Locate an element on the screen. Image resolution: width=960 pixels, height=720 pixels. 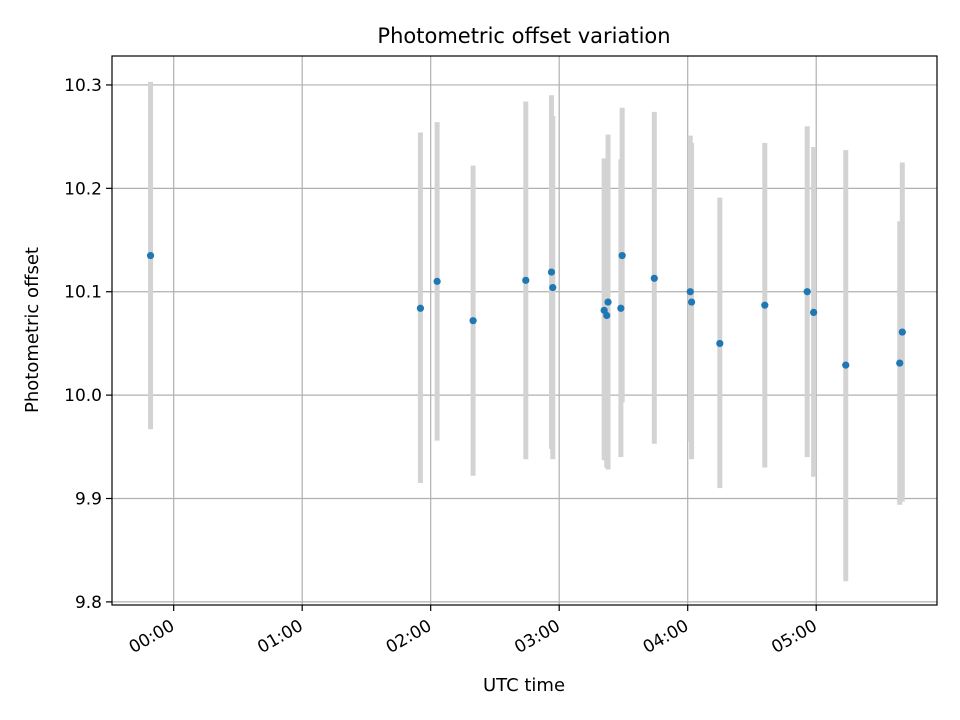
y-tick-label: 10.0 is located at coordinates (83, 396).